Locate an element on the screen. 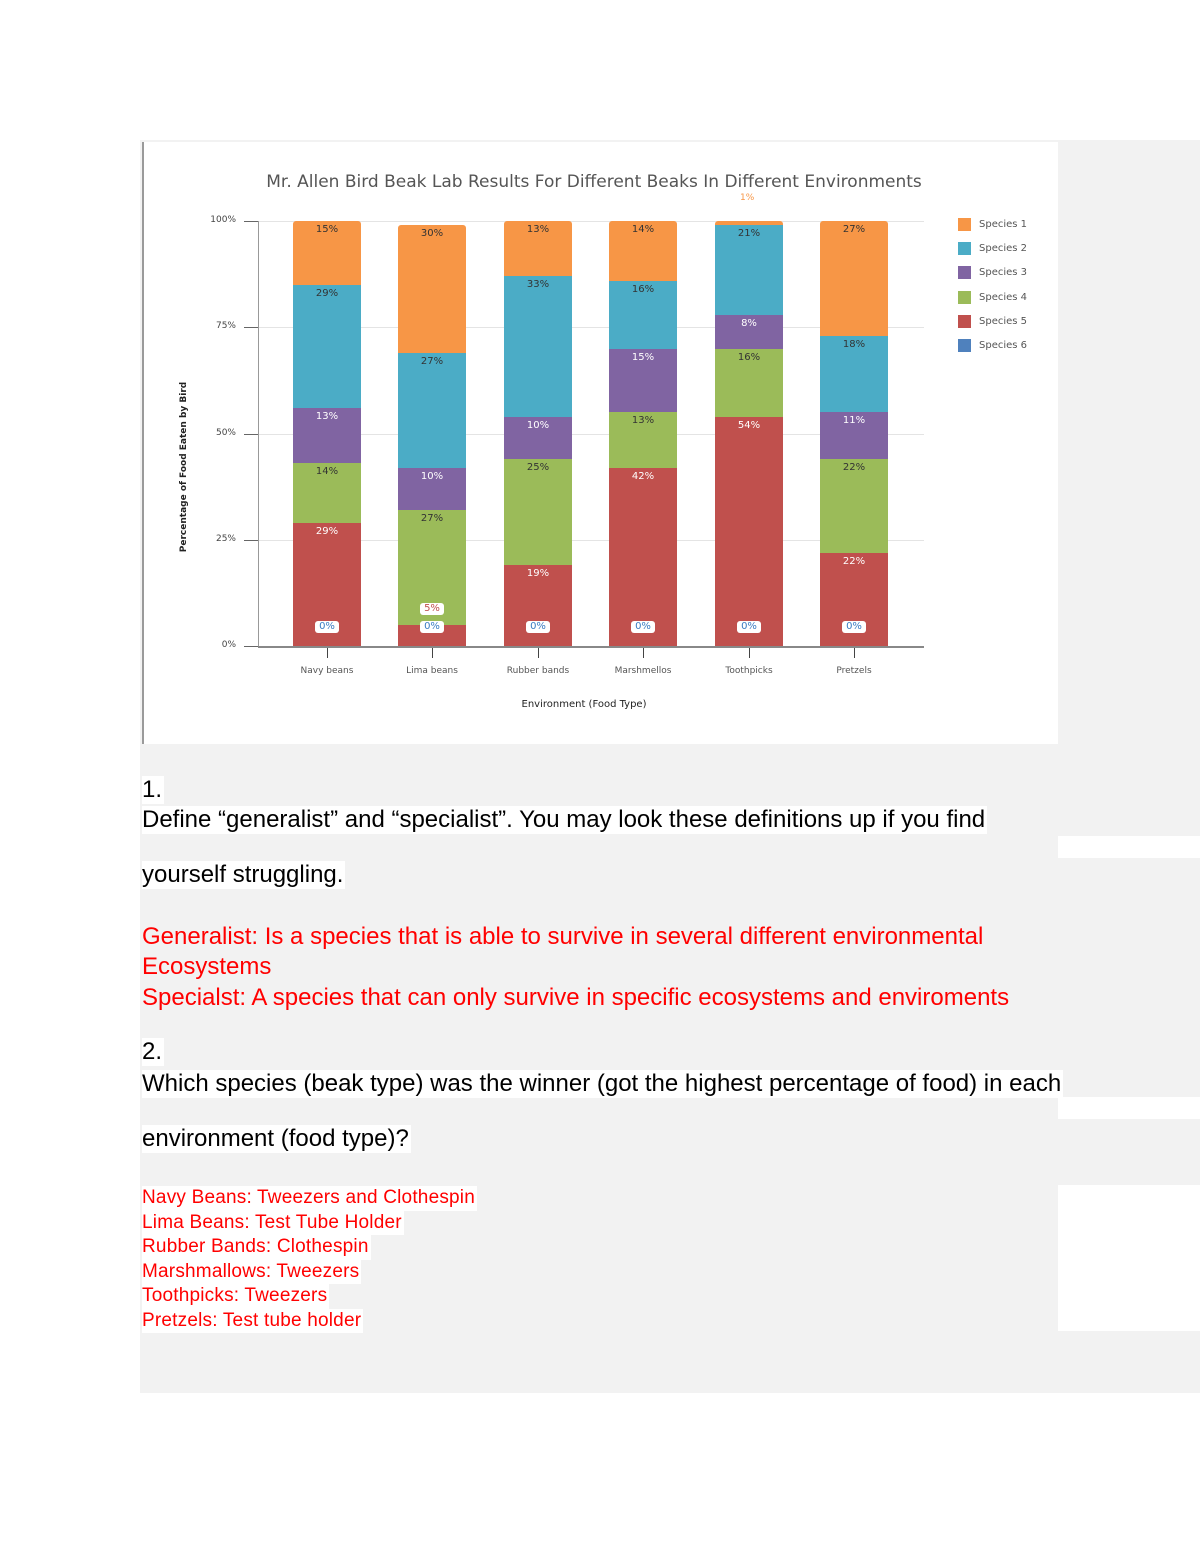 The image size is (1200, 1553). legend-item: Species 1 is located at coordinates (992, 224).